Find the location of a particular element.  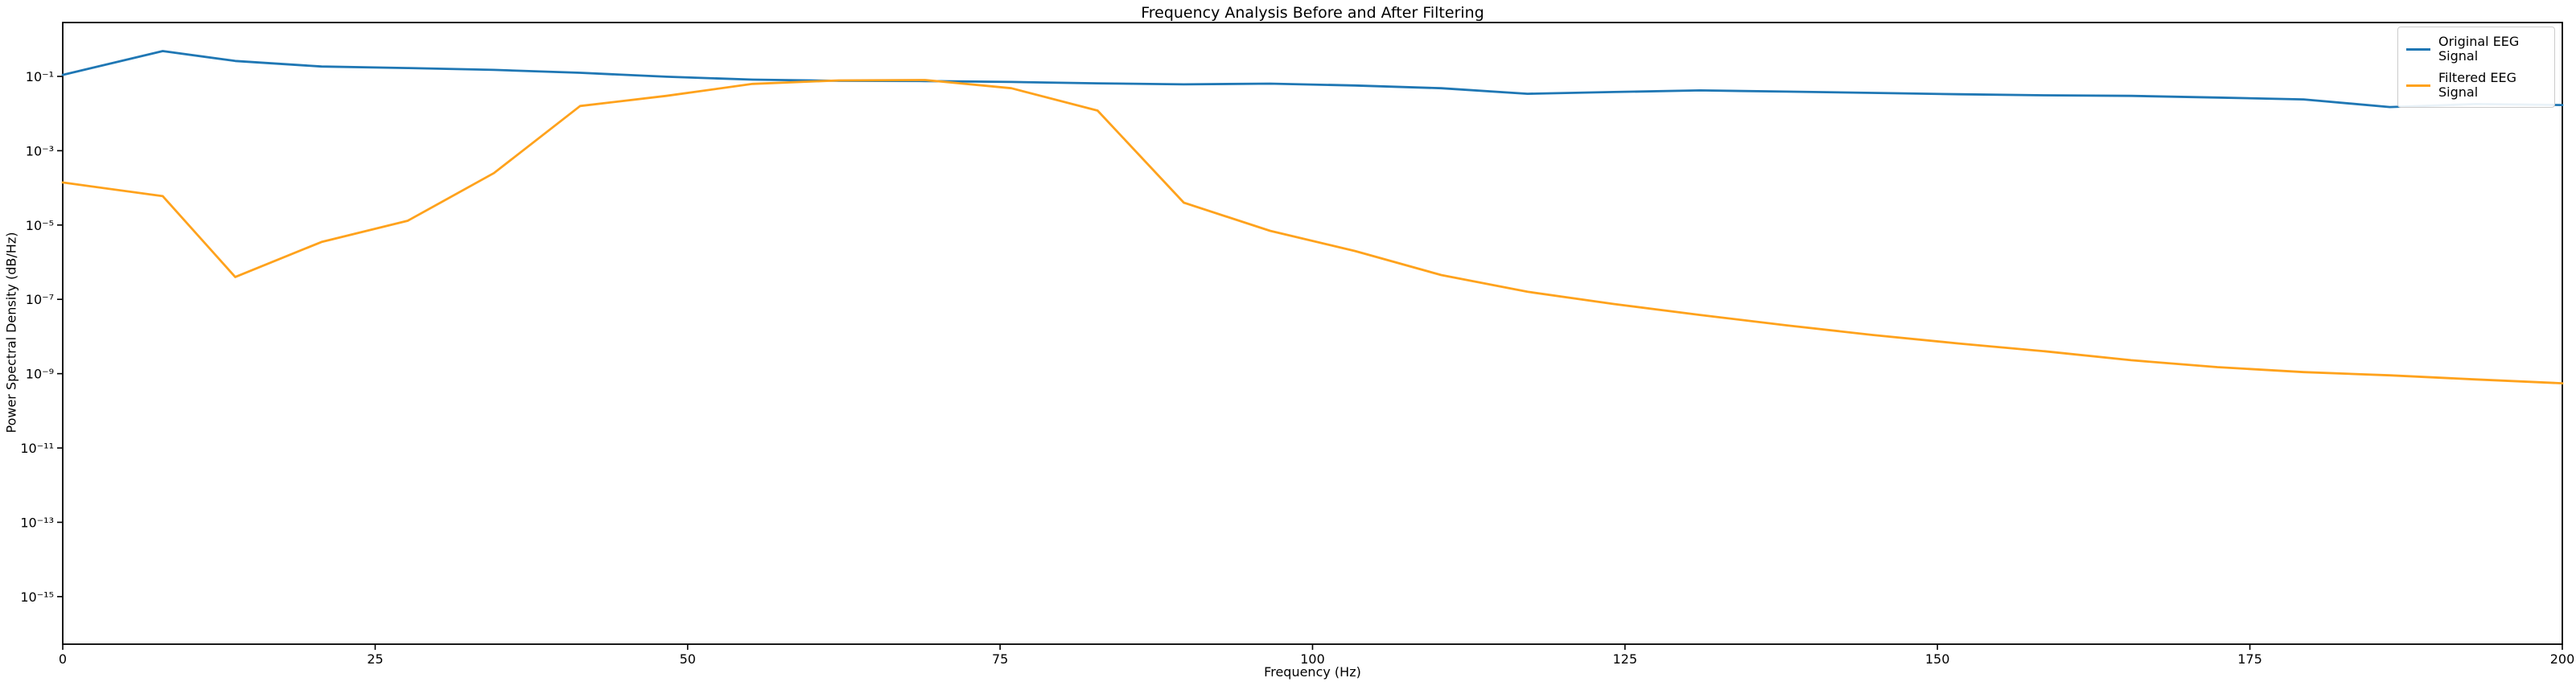

y-tick-label: 10⁻¹¹ is located at coordinates (37, 449).